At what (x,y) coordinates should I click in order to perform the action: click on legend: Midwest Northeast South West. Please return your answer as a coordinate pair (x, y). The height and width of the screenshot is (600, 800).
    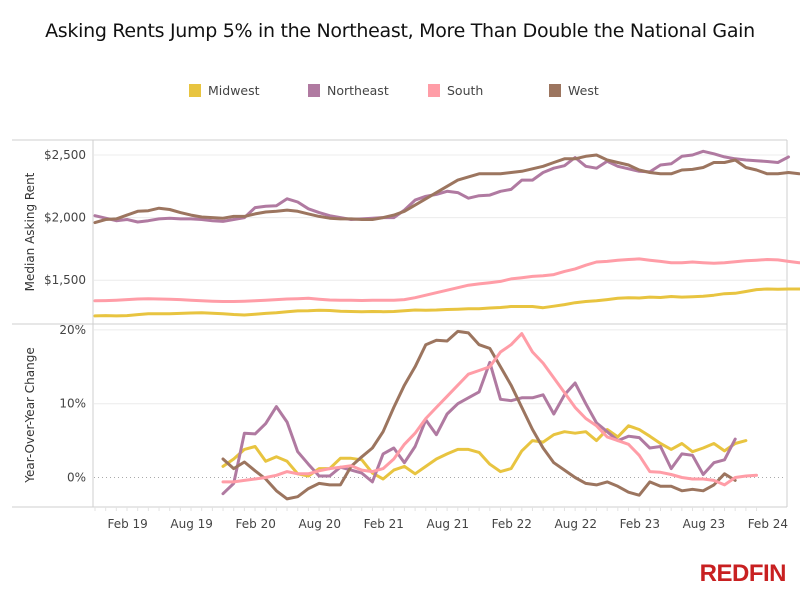
    Looking at the image, I should click on (400, 92).